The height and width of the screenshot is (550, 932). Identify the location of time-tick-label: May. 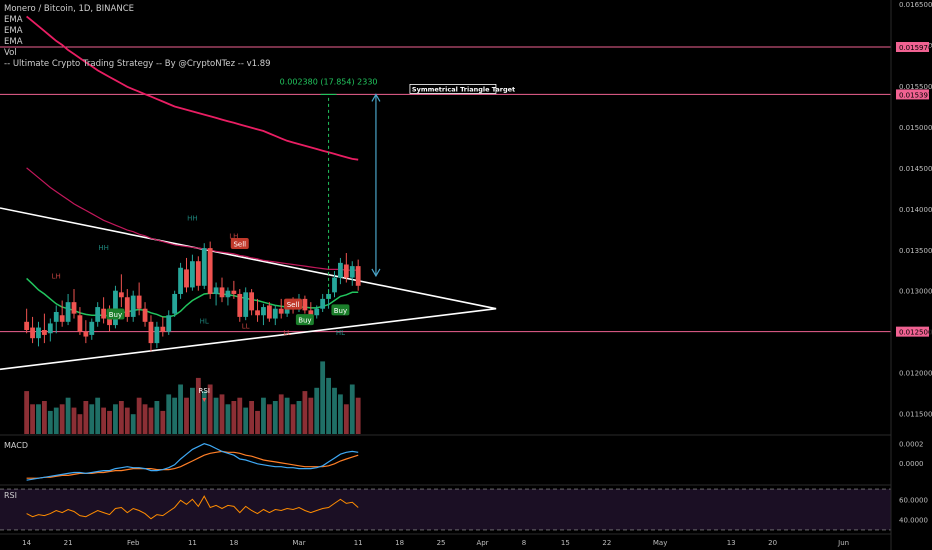
(660, 543).